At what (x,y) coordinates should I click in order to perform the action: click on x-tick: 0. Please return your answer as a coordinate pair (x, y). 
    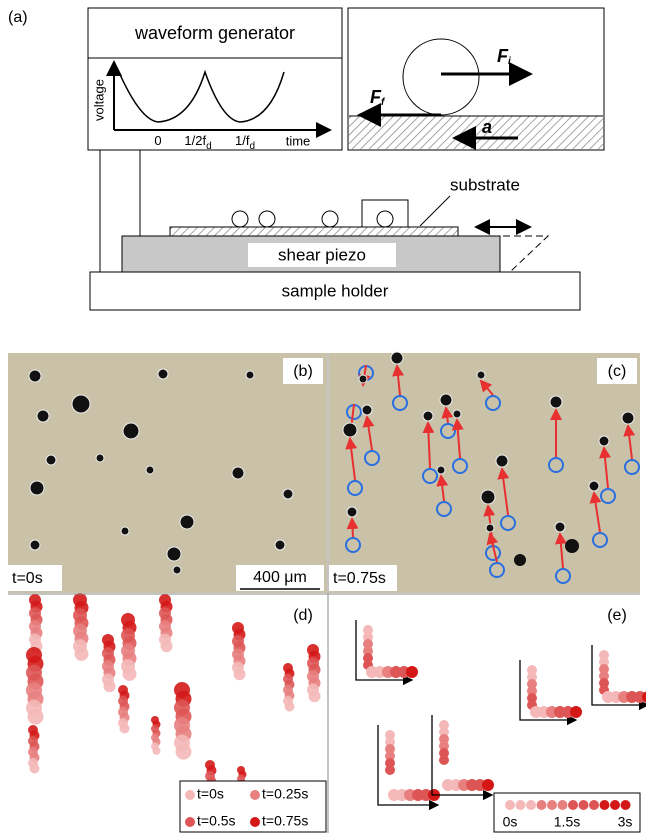
    Looking at the image, I should click on (157, 140).